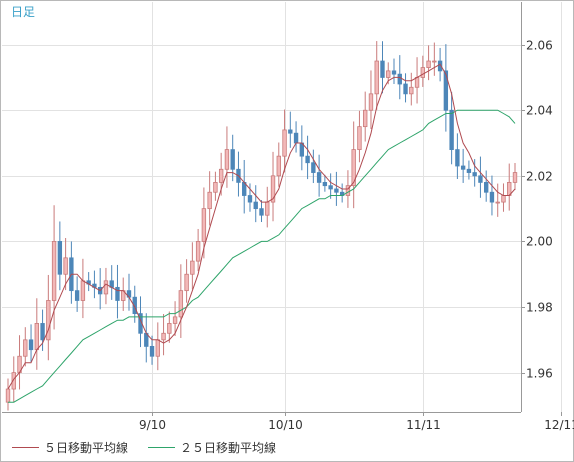  Describe the element at coordinates (228, 447) in the screenshot. I see `legend-ma25-label: ２５日移動平均線` at that location.